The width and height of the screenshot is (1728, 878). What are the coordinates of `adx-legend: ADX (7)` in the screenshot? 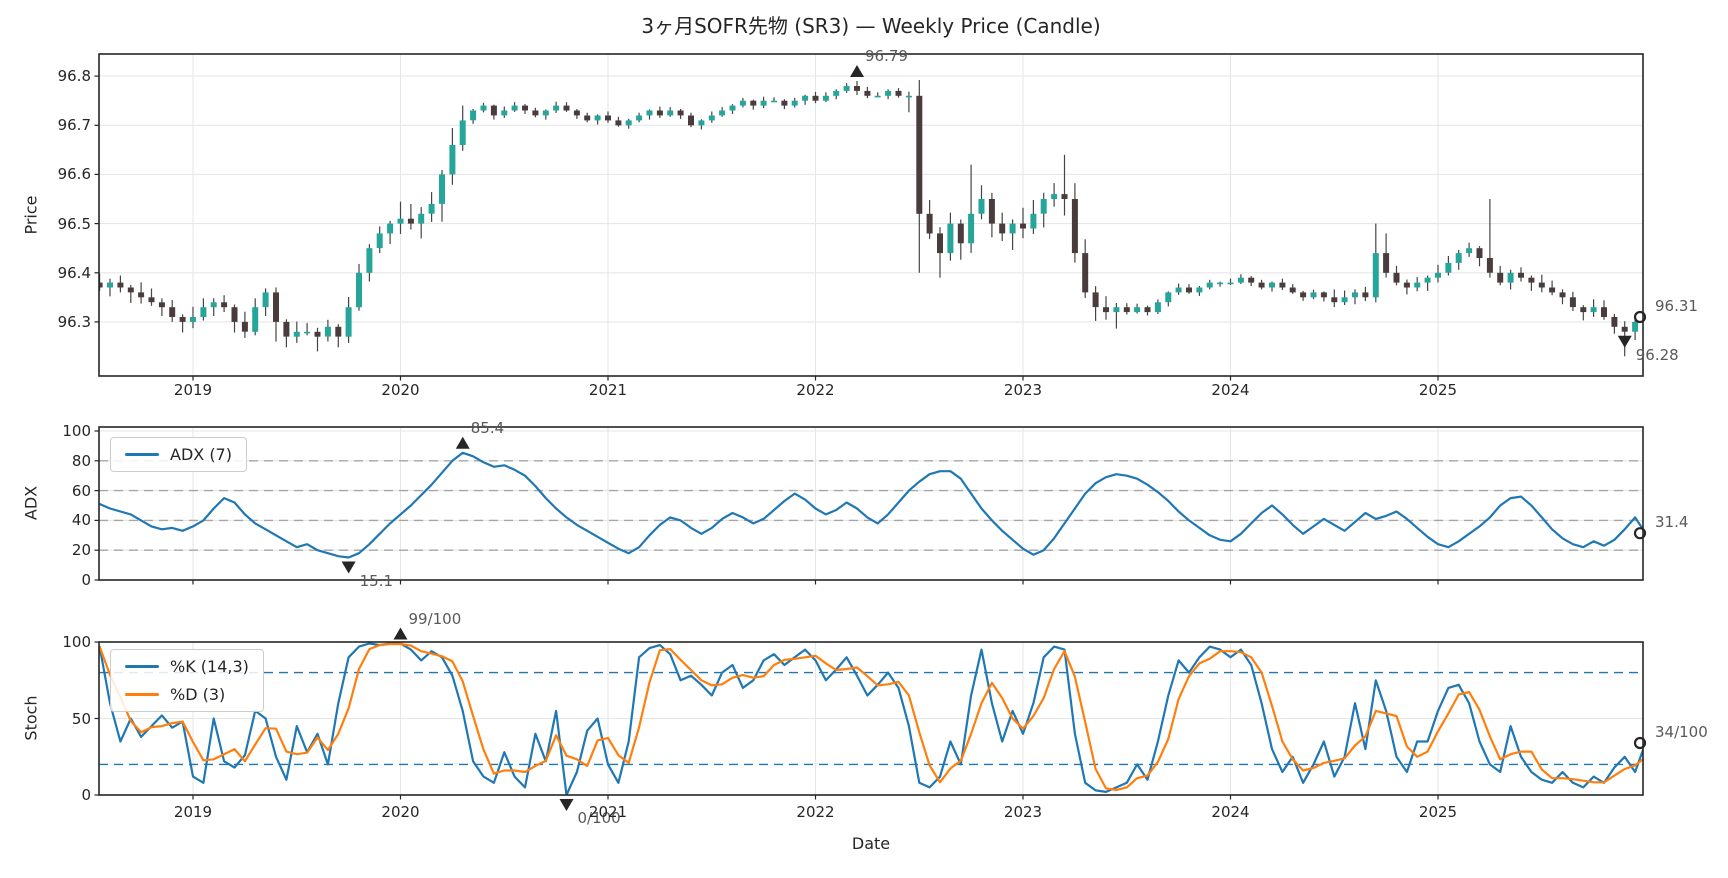 It's located at (178, 454).